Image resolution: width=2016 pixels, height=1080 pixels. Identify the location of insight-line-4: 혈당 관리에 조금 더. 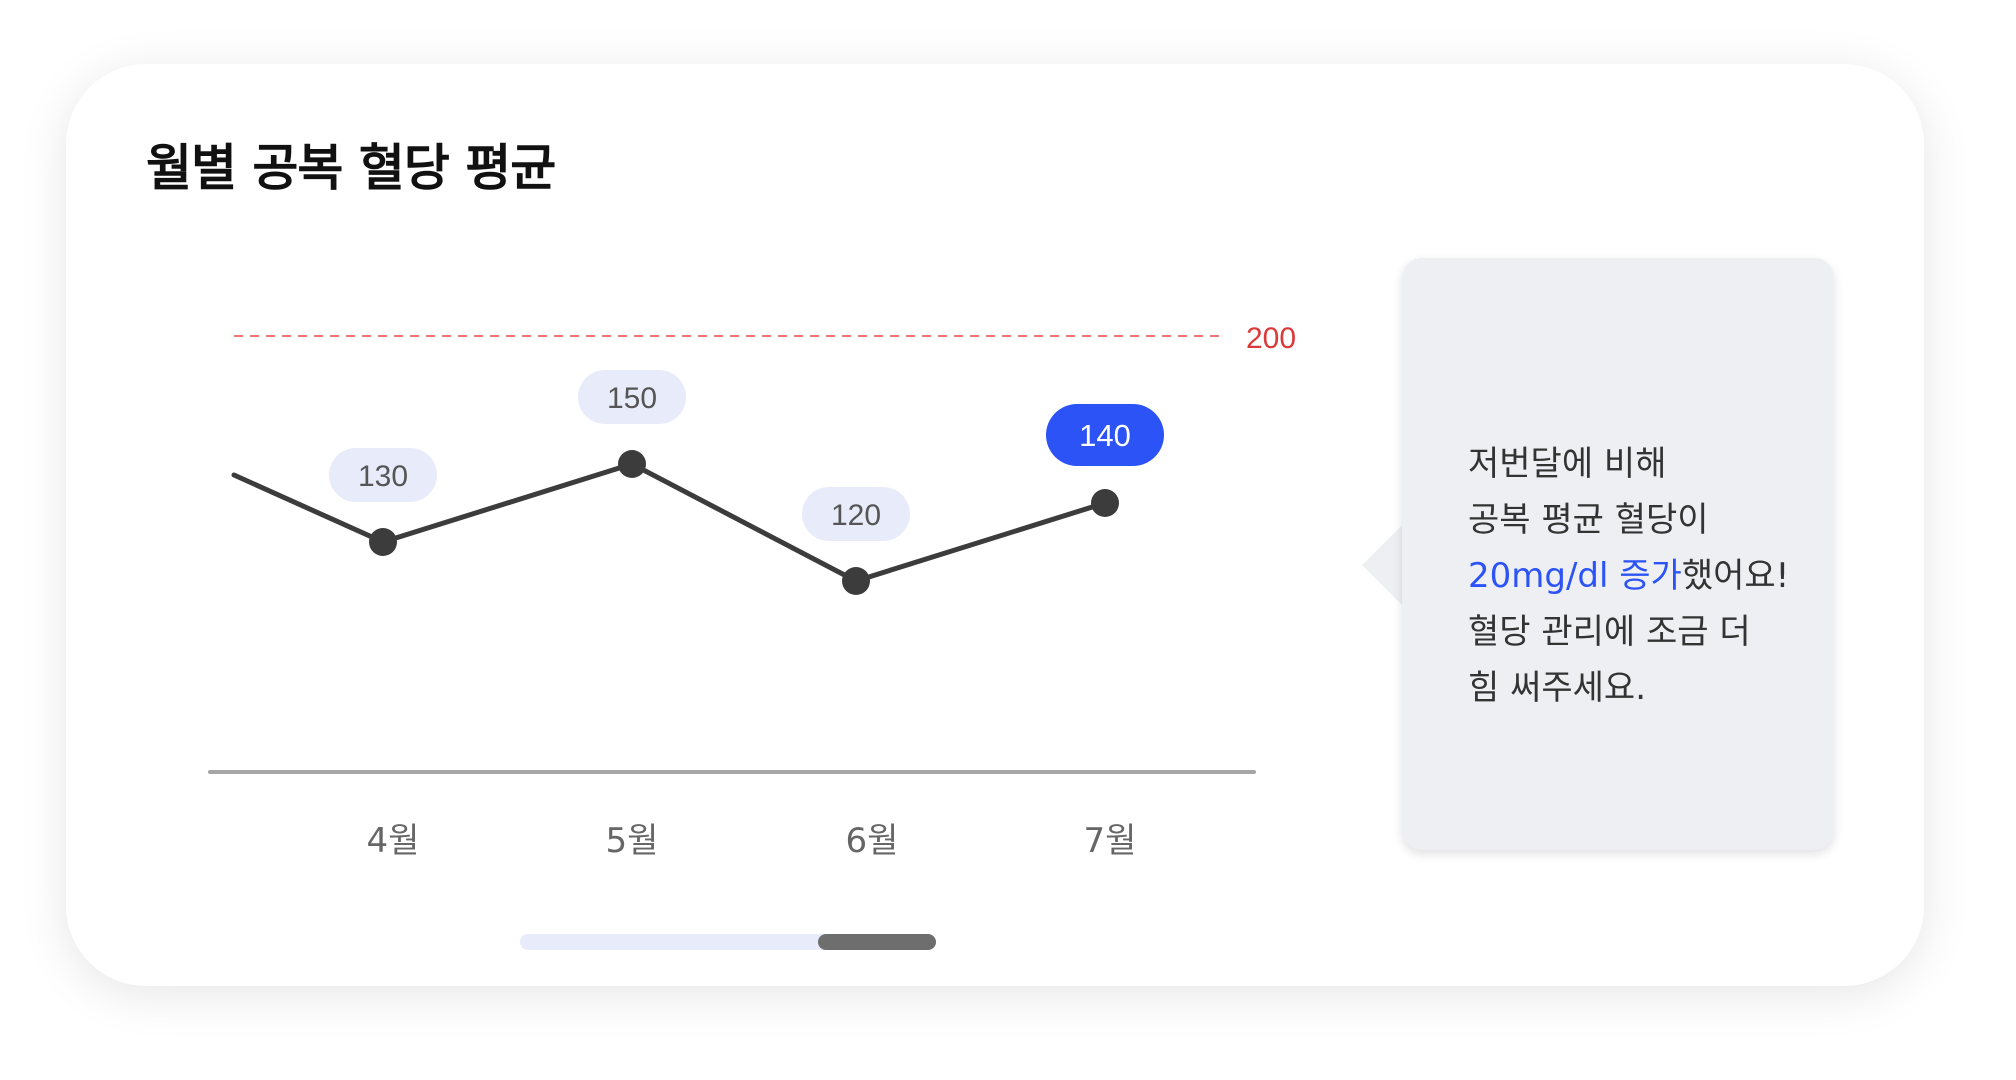
(1609, 632).